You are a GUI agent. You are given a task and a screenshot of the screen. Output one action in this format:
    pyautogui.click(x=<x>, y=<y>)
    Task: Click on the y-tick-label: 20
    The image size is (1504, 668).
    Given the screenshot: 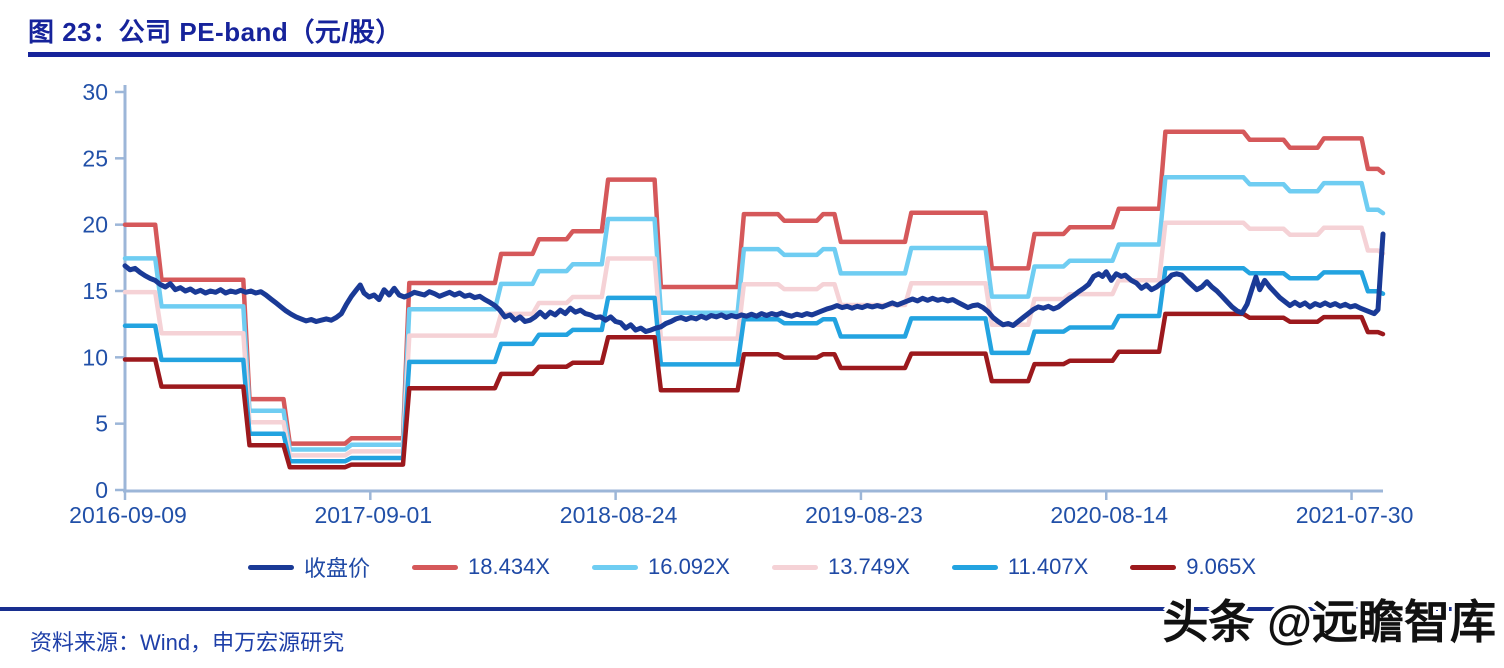 What is the action you would take?
    pyautogui.click(x=95, y=225)
    